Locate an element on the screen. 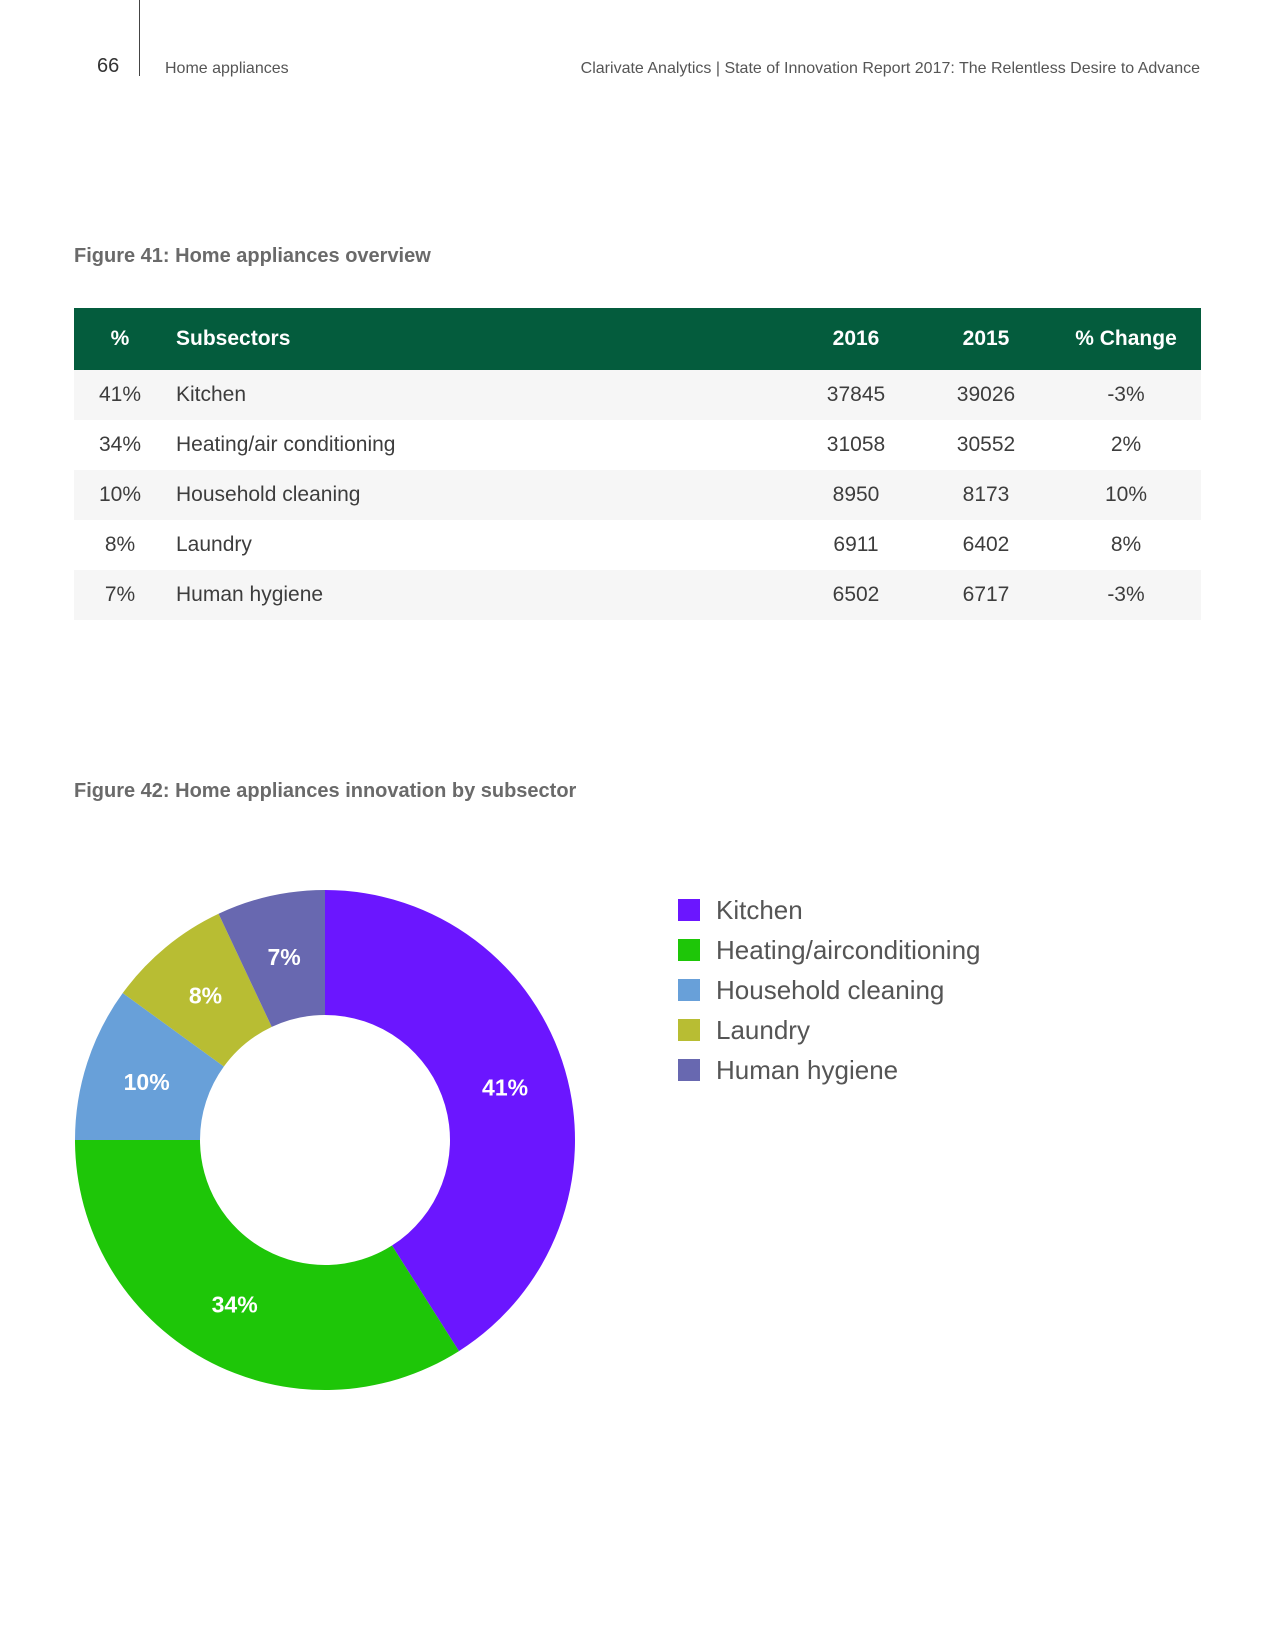  table-row: 10% Household cleaning 8950 8173 10% is located at coordinates (637, 495).